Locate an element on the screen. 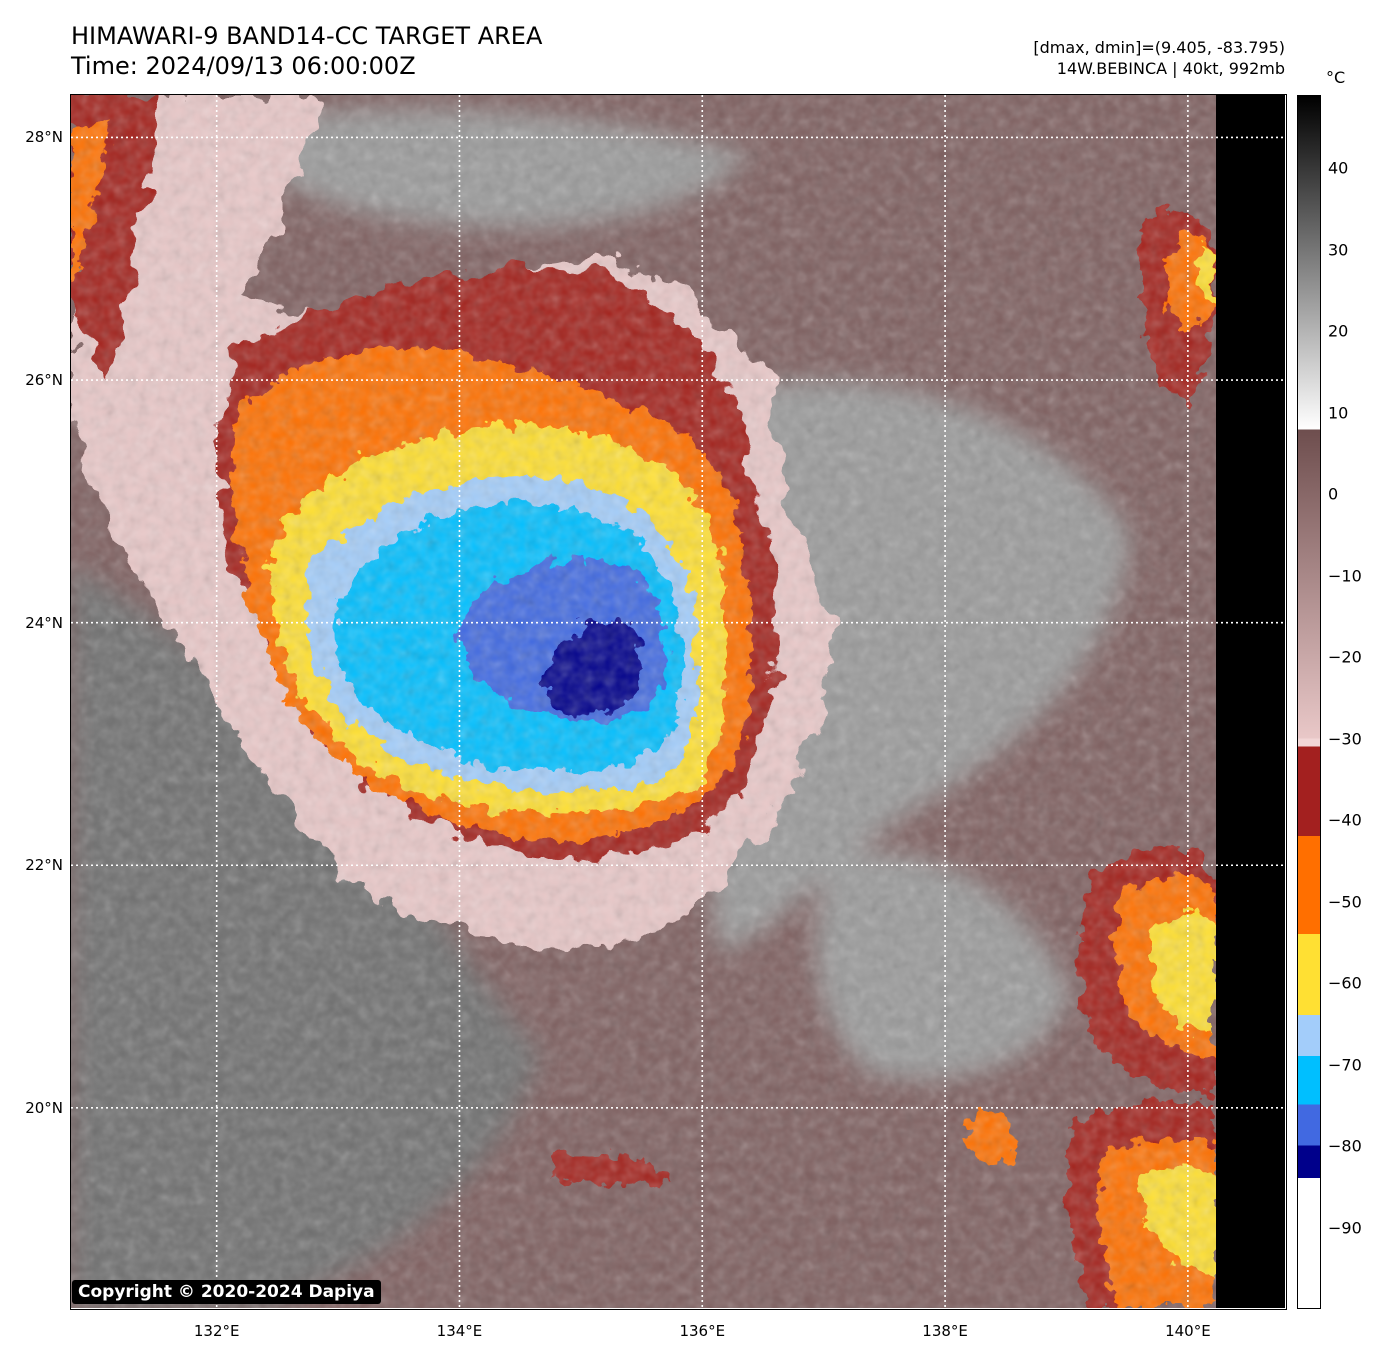 The image size is (1390, 1359). lat-label: 28°N is located at coordinates (44, 137).